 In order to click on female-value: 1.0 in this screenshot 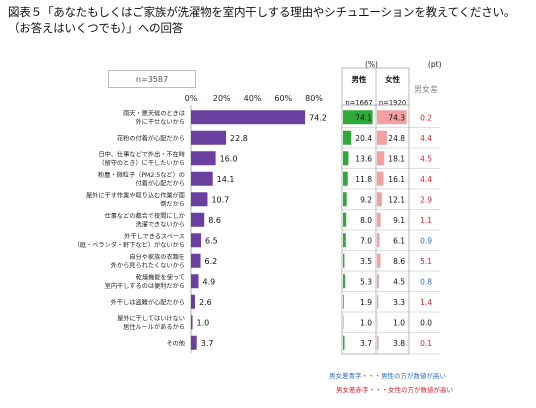, I will do `click(399, 322)`.